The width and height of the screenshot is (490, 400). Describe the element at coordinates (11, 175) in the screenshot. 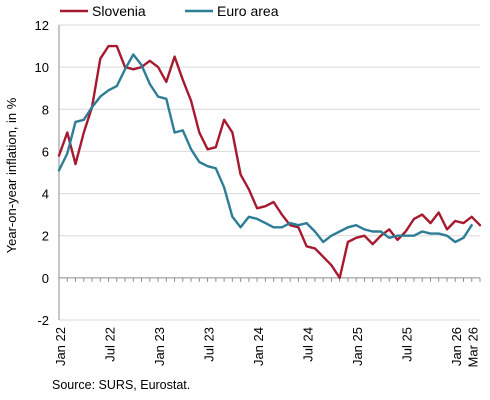

I see `y-axis-label: Year-on-year inflation, in %` at that location.